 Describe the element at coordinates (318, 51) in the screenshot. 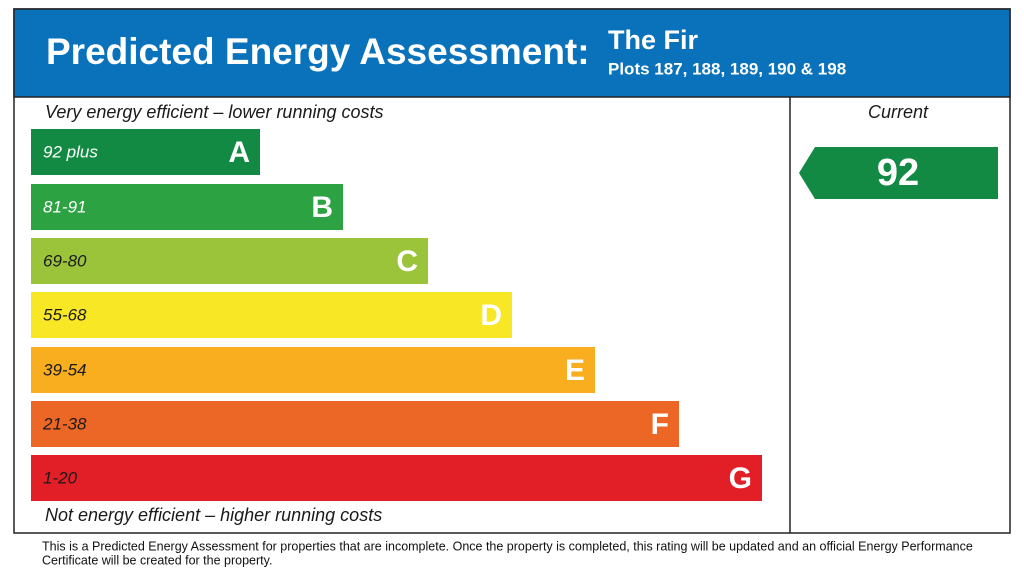

I see `title: Predicted Energy Assessment:` at that location.